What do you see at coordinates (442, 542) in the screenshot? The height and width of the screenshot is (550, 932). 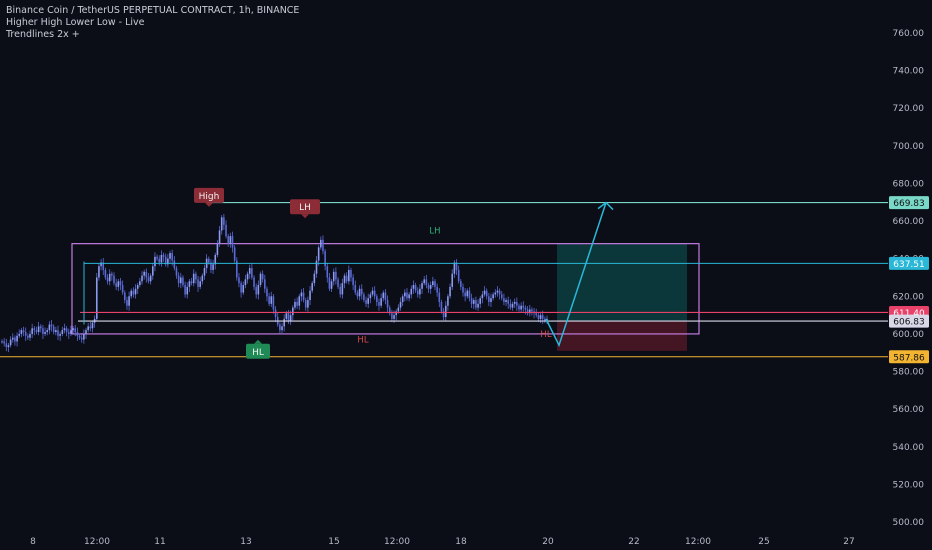 I see `time-axis: 8 12:00 11 13 15 12:00 18 20 22 12:00 25 27` at bounding box center [442, 542].